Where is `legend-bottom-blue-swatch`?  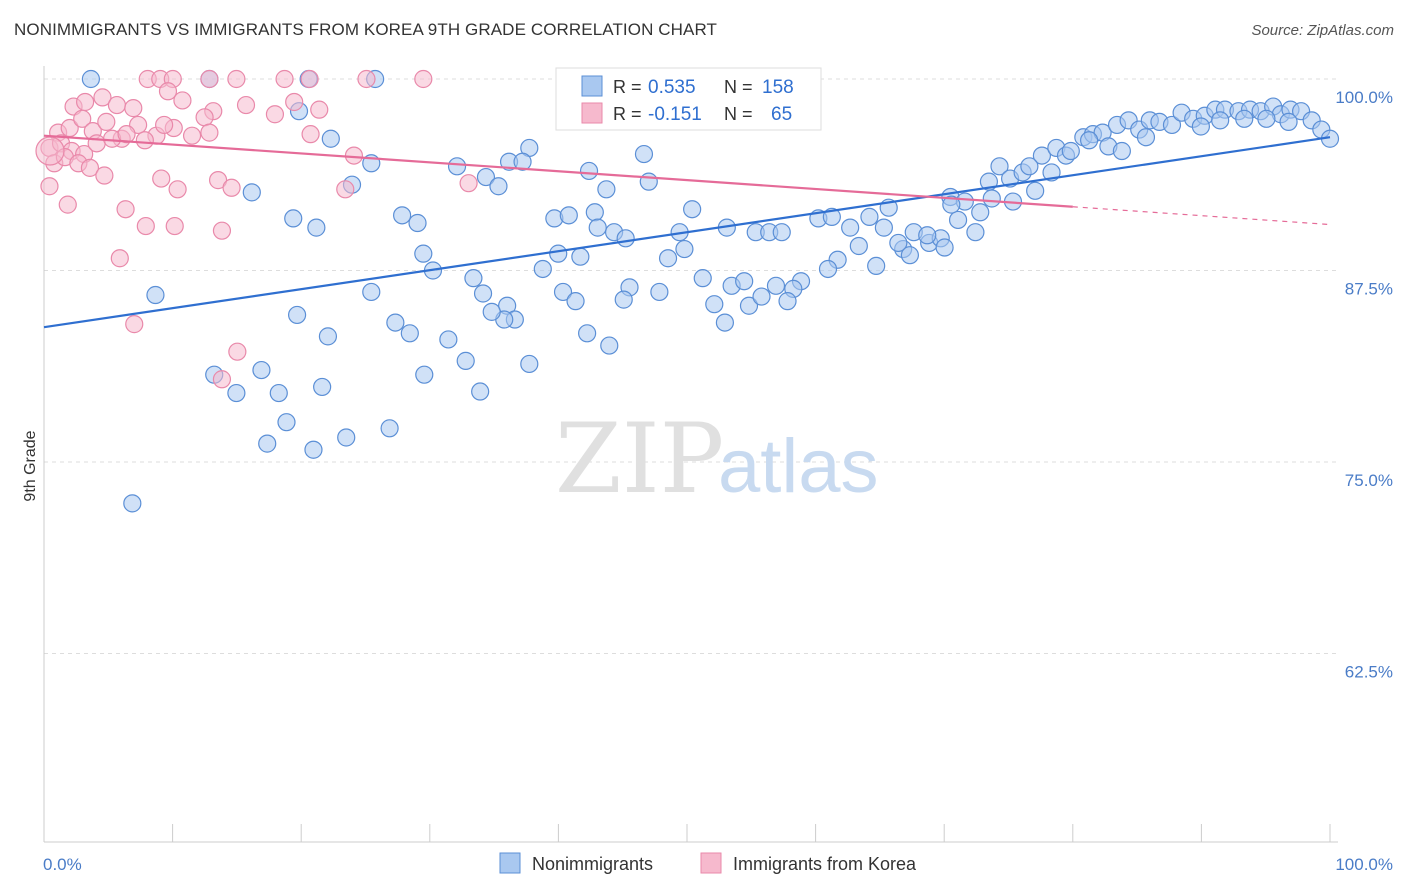
legend-bottom-blue-swatch is located at coordinates (510, 863).